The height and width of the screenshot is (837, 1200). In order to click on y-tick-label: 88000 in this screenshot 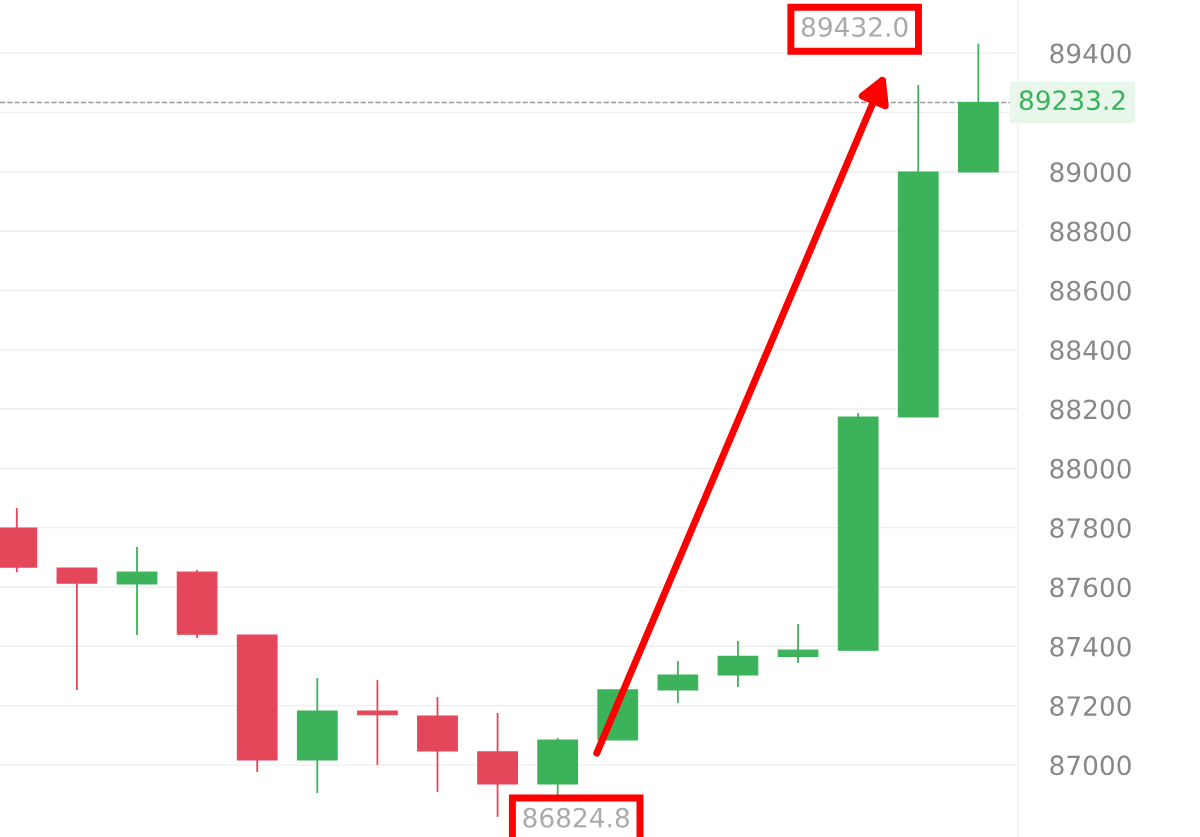, I will do `click(1090, 468)`.